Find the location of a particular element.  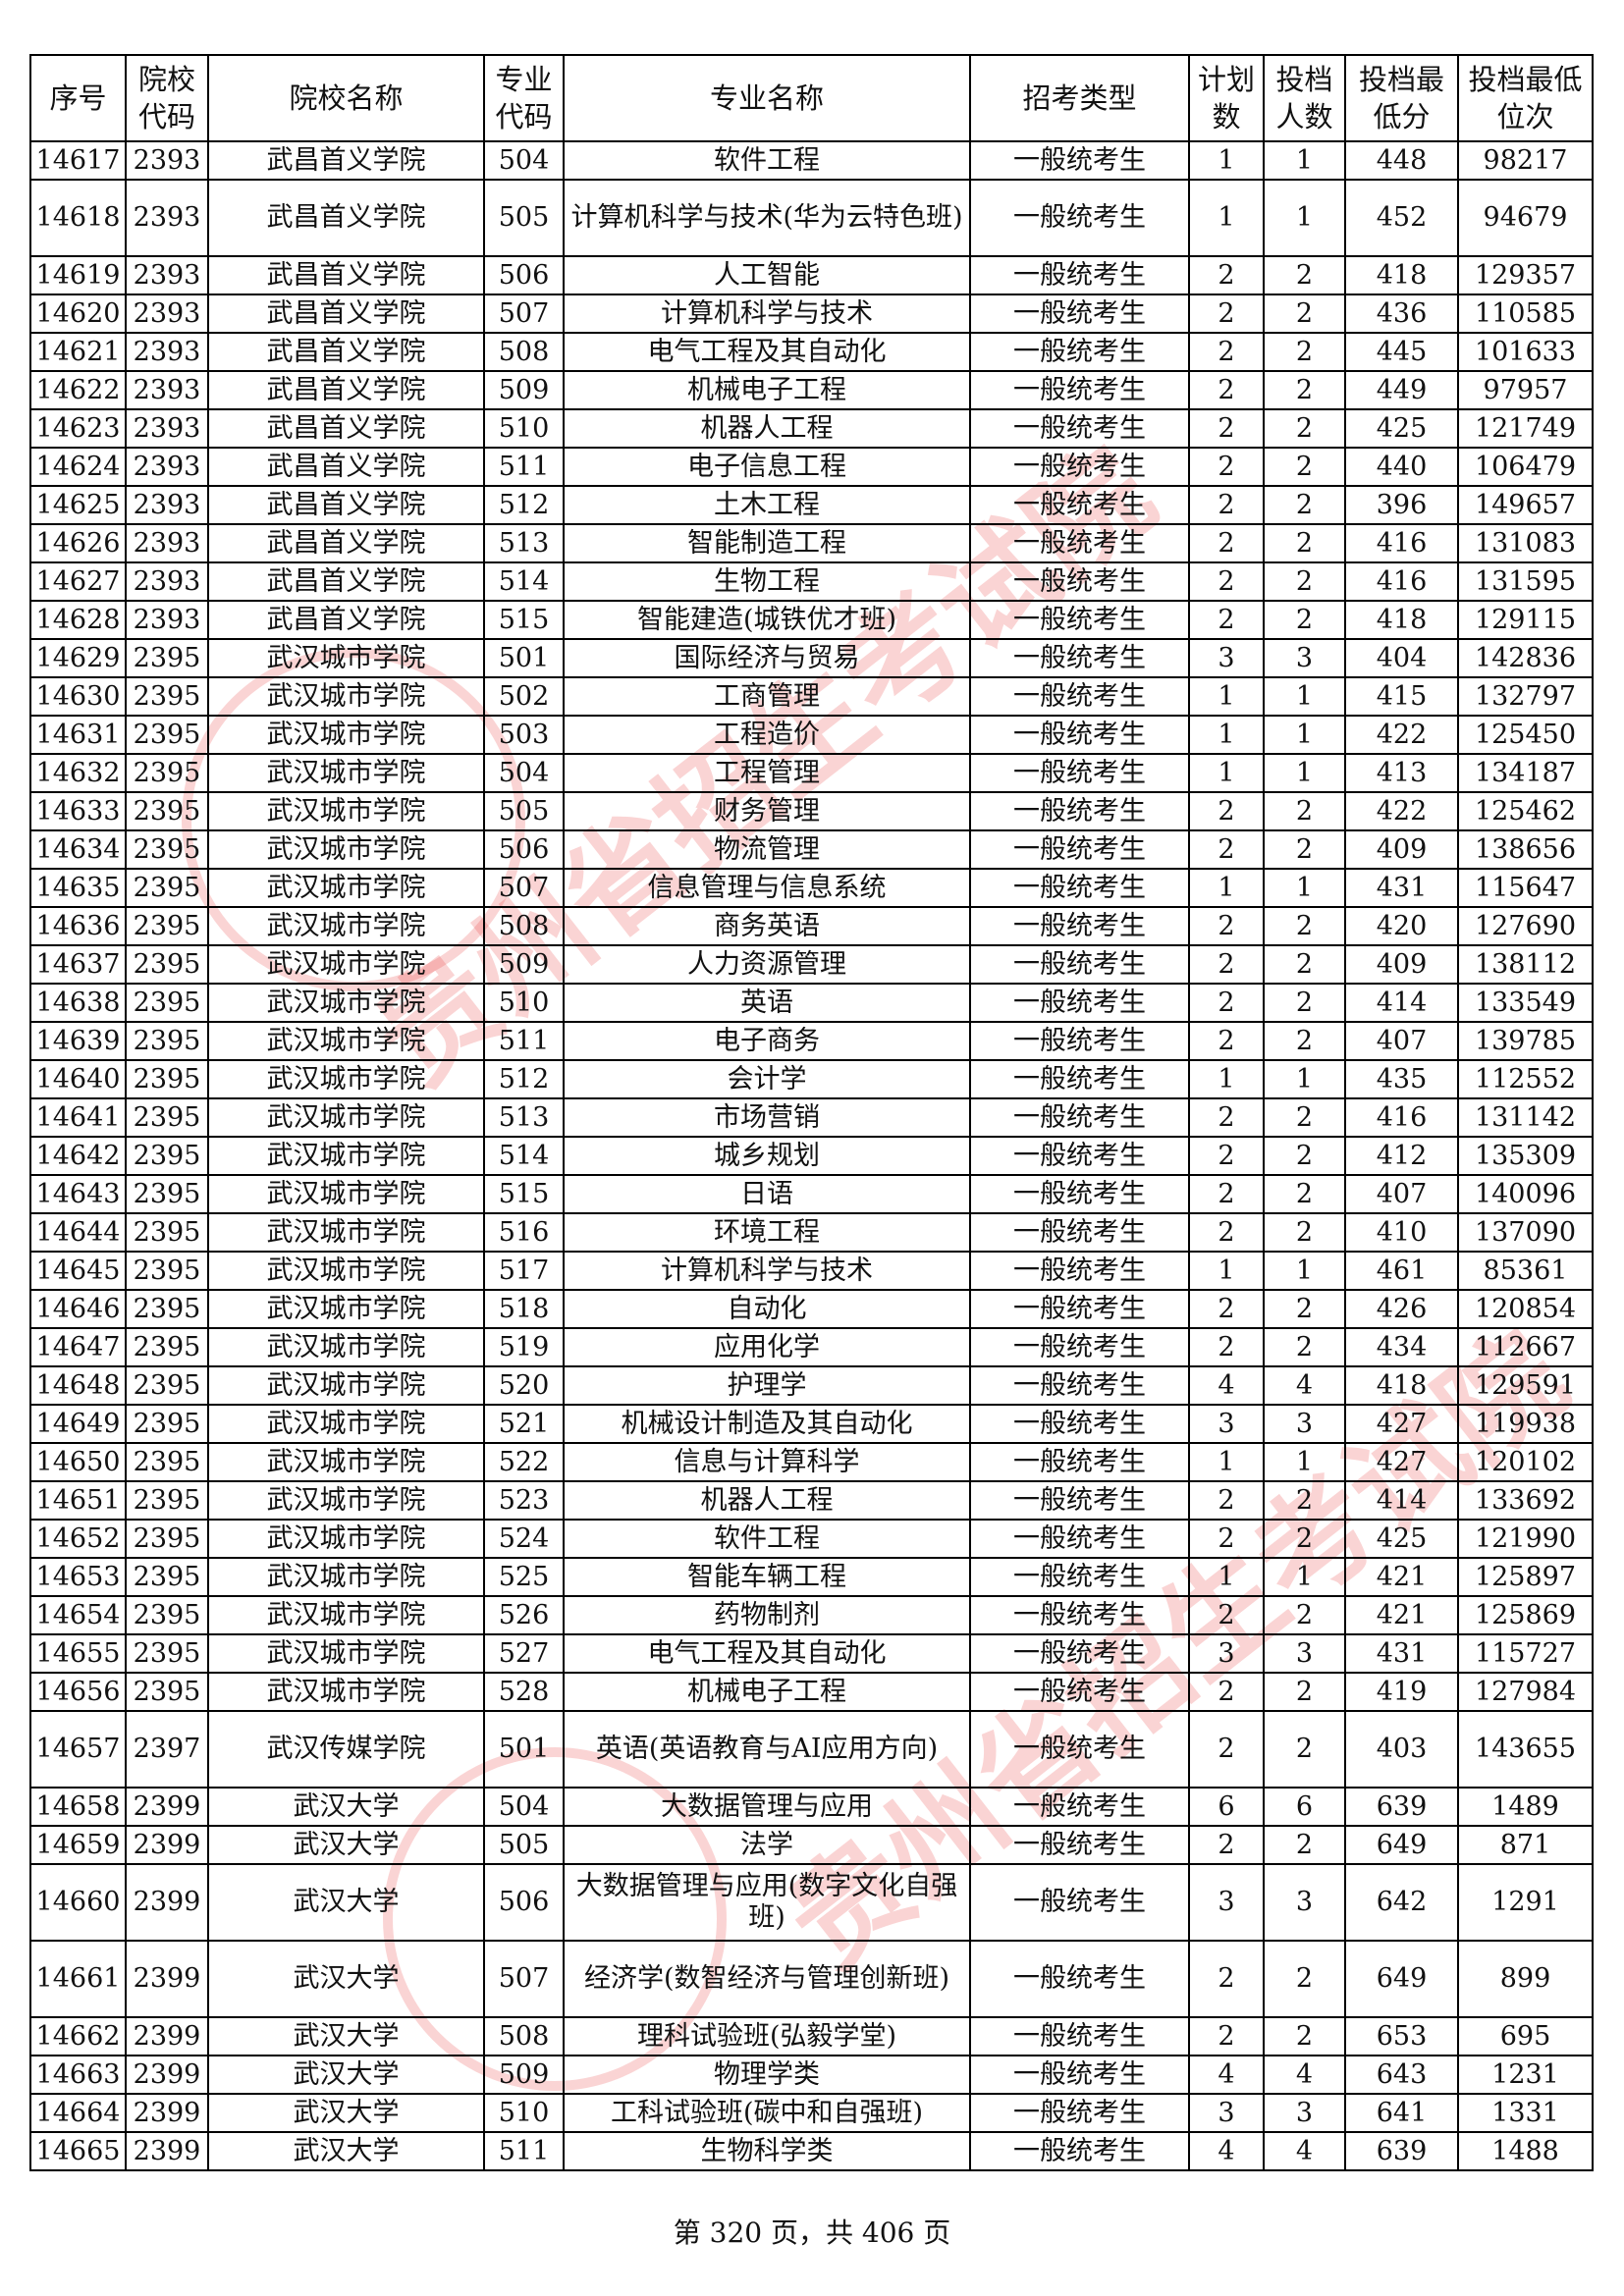

cell-min-rank: 1331 is located at coordinates (1525, 2113).